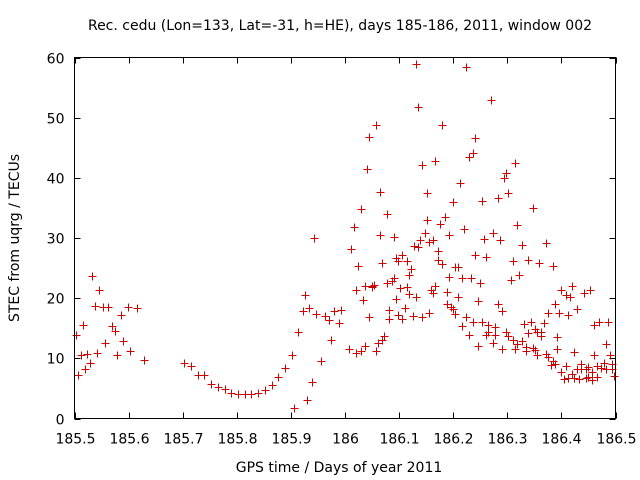 This screenshot has width=640, height=480. What do you see at coordinates (56, 180) in the screenshot?
I see `y-tick-label: 40` at bounding box center [56, 180].